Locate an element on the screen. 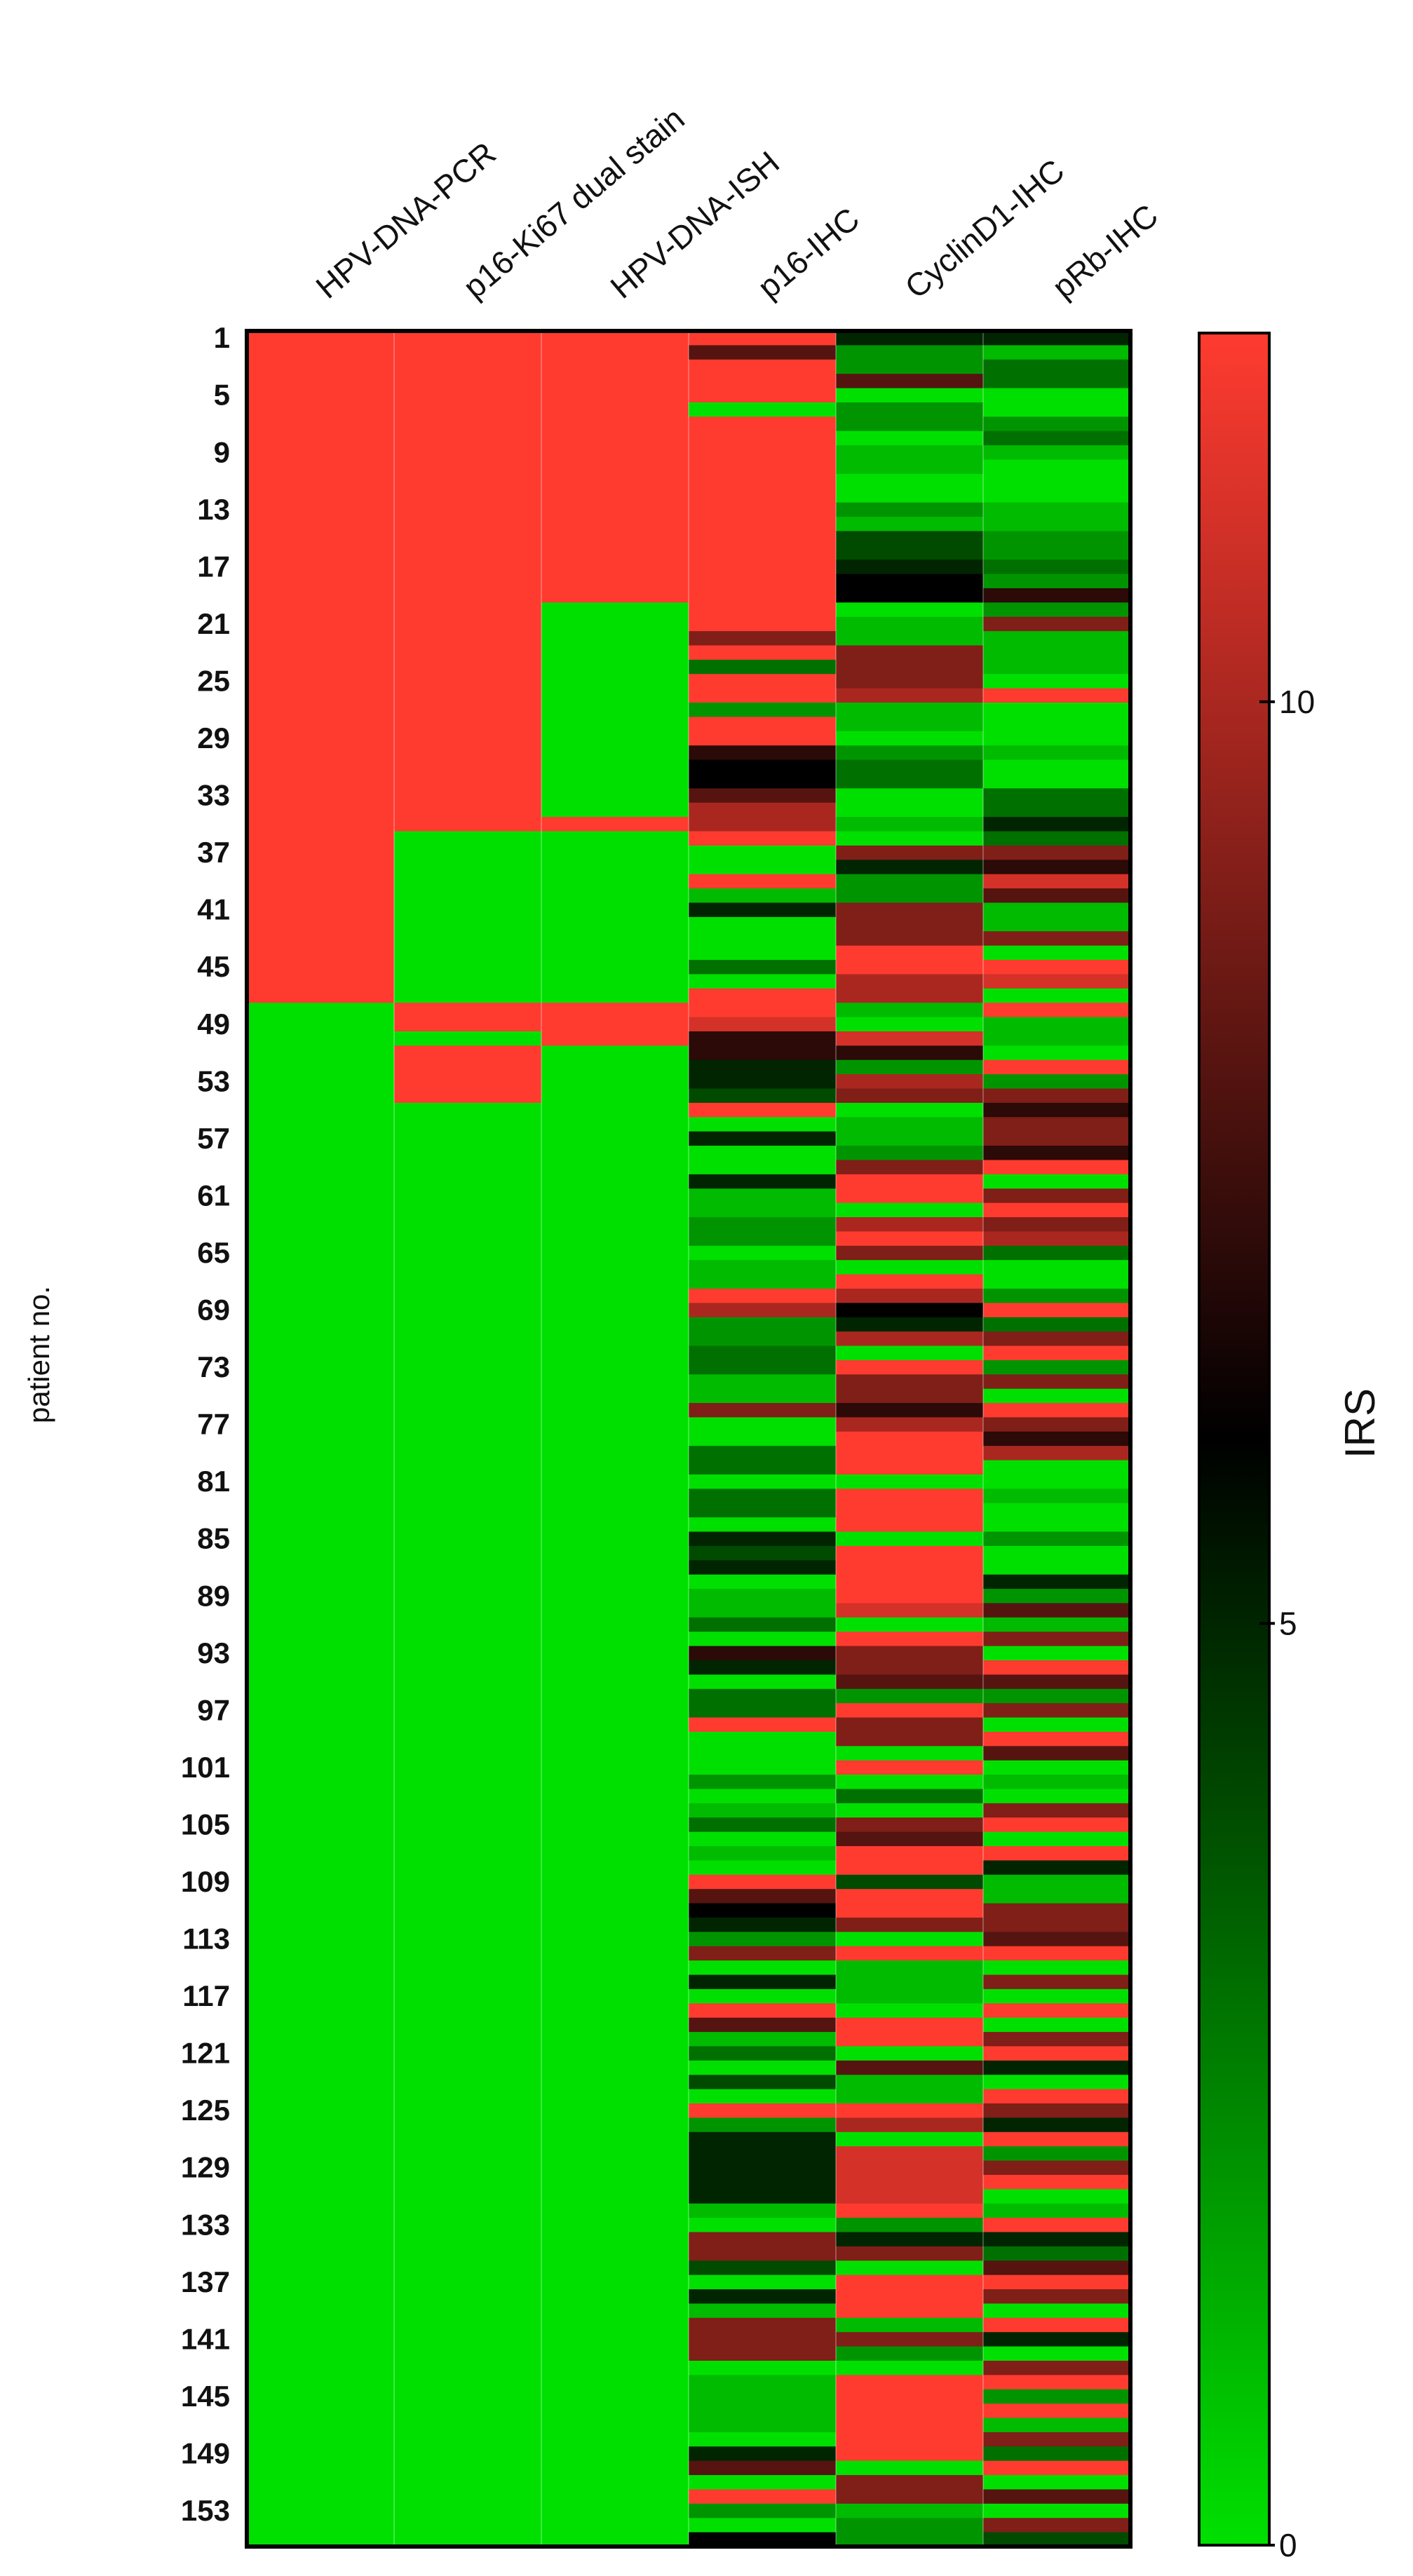 The width and height of the screenshot is (1413, 2576). row-label: 53 is located at coordinates (214, 1080).